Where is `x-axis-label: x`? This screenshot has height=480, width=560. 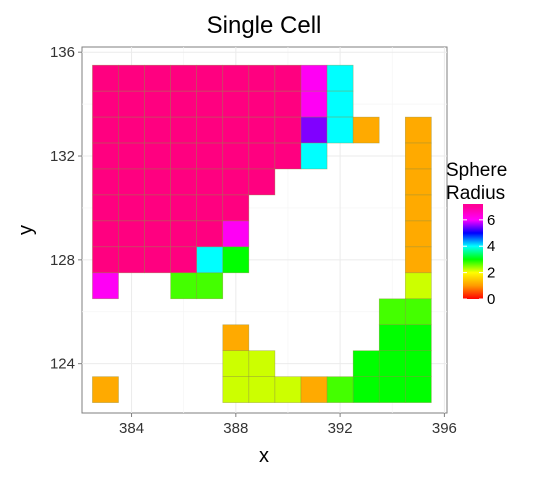
x-axis-label: x is located at coordinates (264, 456).